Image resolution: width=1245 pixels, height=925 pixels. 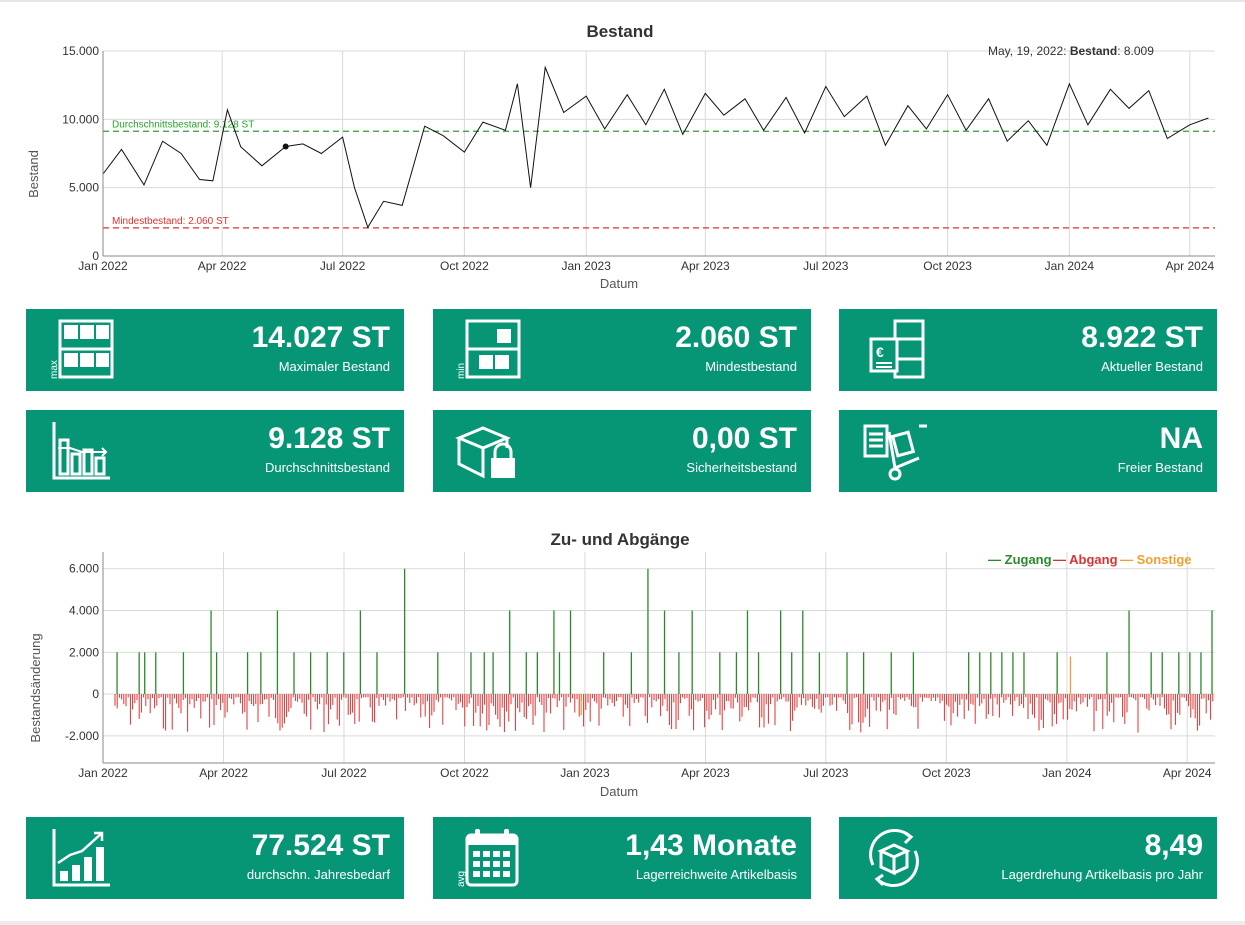 I want to click on shelf-min-icon: min, so click(x=488, y=349).